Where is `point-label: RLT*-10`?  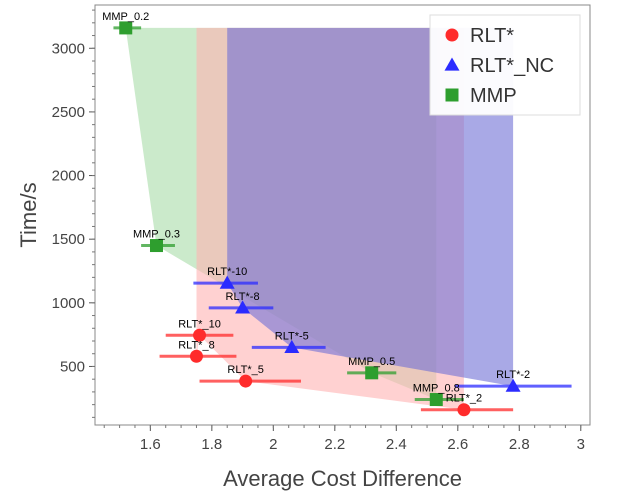
point-label: RLT*-10 is located at coordinates (227, 272).